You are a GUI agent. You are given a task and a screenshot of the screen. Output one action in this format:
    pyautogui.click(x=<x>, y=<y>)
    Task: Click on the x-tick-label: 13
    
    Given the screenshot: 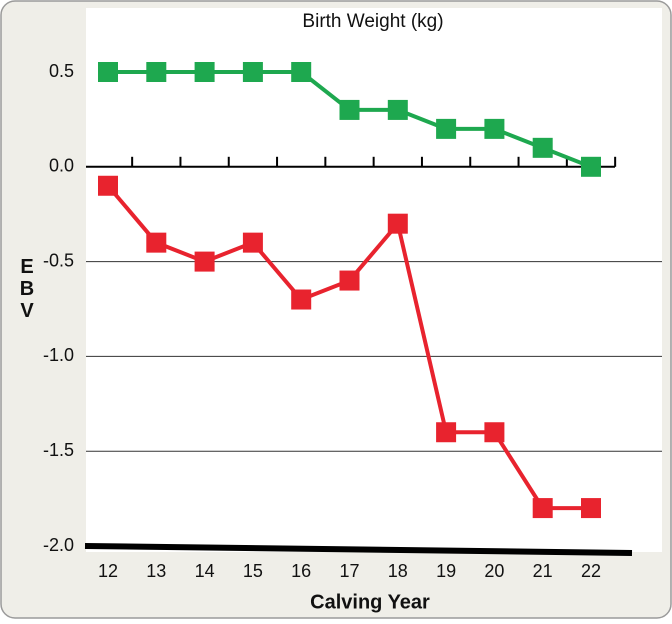 What is the action you would take?
    pyautogui.click(x=156, y=571)
    